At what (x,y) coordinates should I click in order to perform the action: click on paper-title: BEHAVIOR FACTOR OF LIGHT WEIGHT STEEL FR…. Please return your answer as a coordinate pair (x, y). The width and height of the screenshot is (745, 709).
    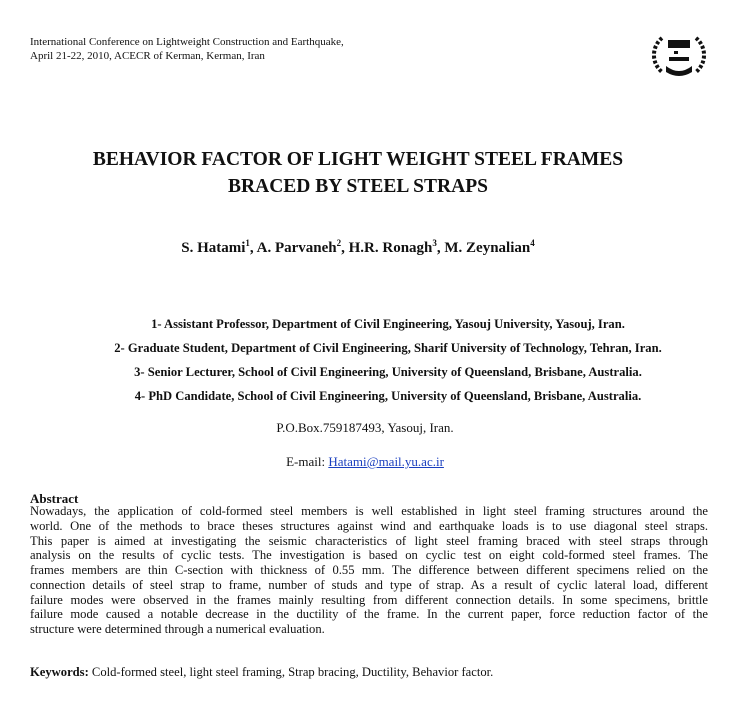
    Looking at the image, I should click on (358, 173).